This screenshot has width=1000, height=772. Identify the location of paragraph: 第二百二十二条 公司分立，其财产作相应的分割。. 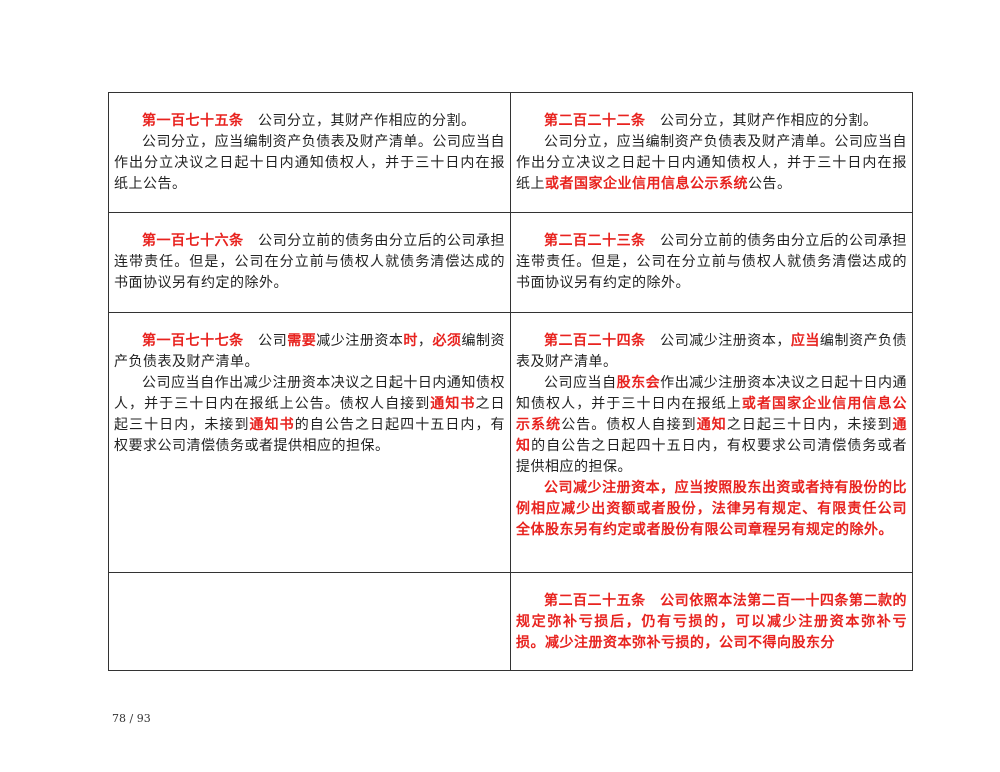
(711, 121).